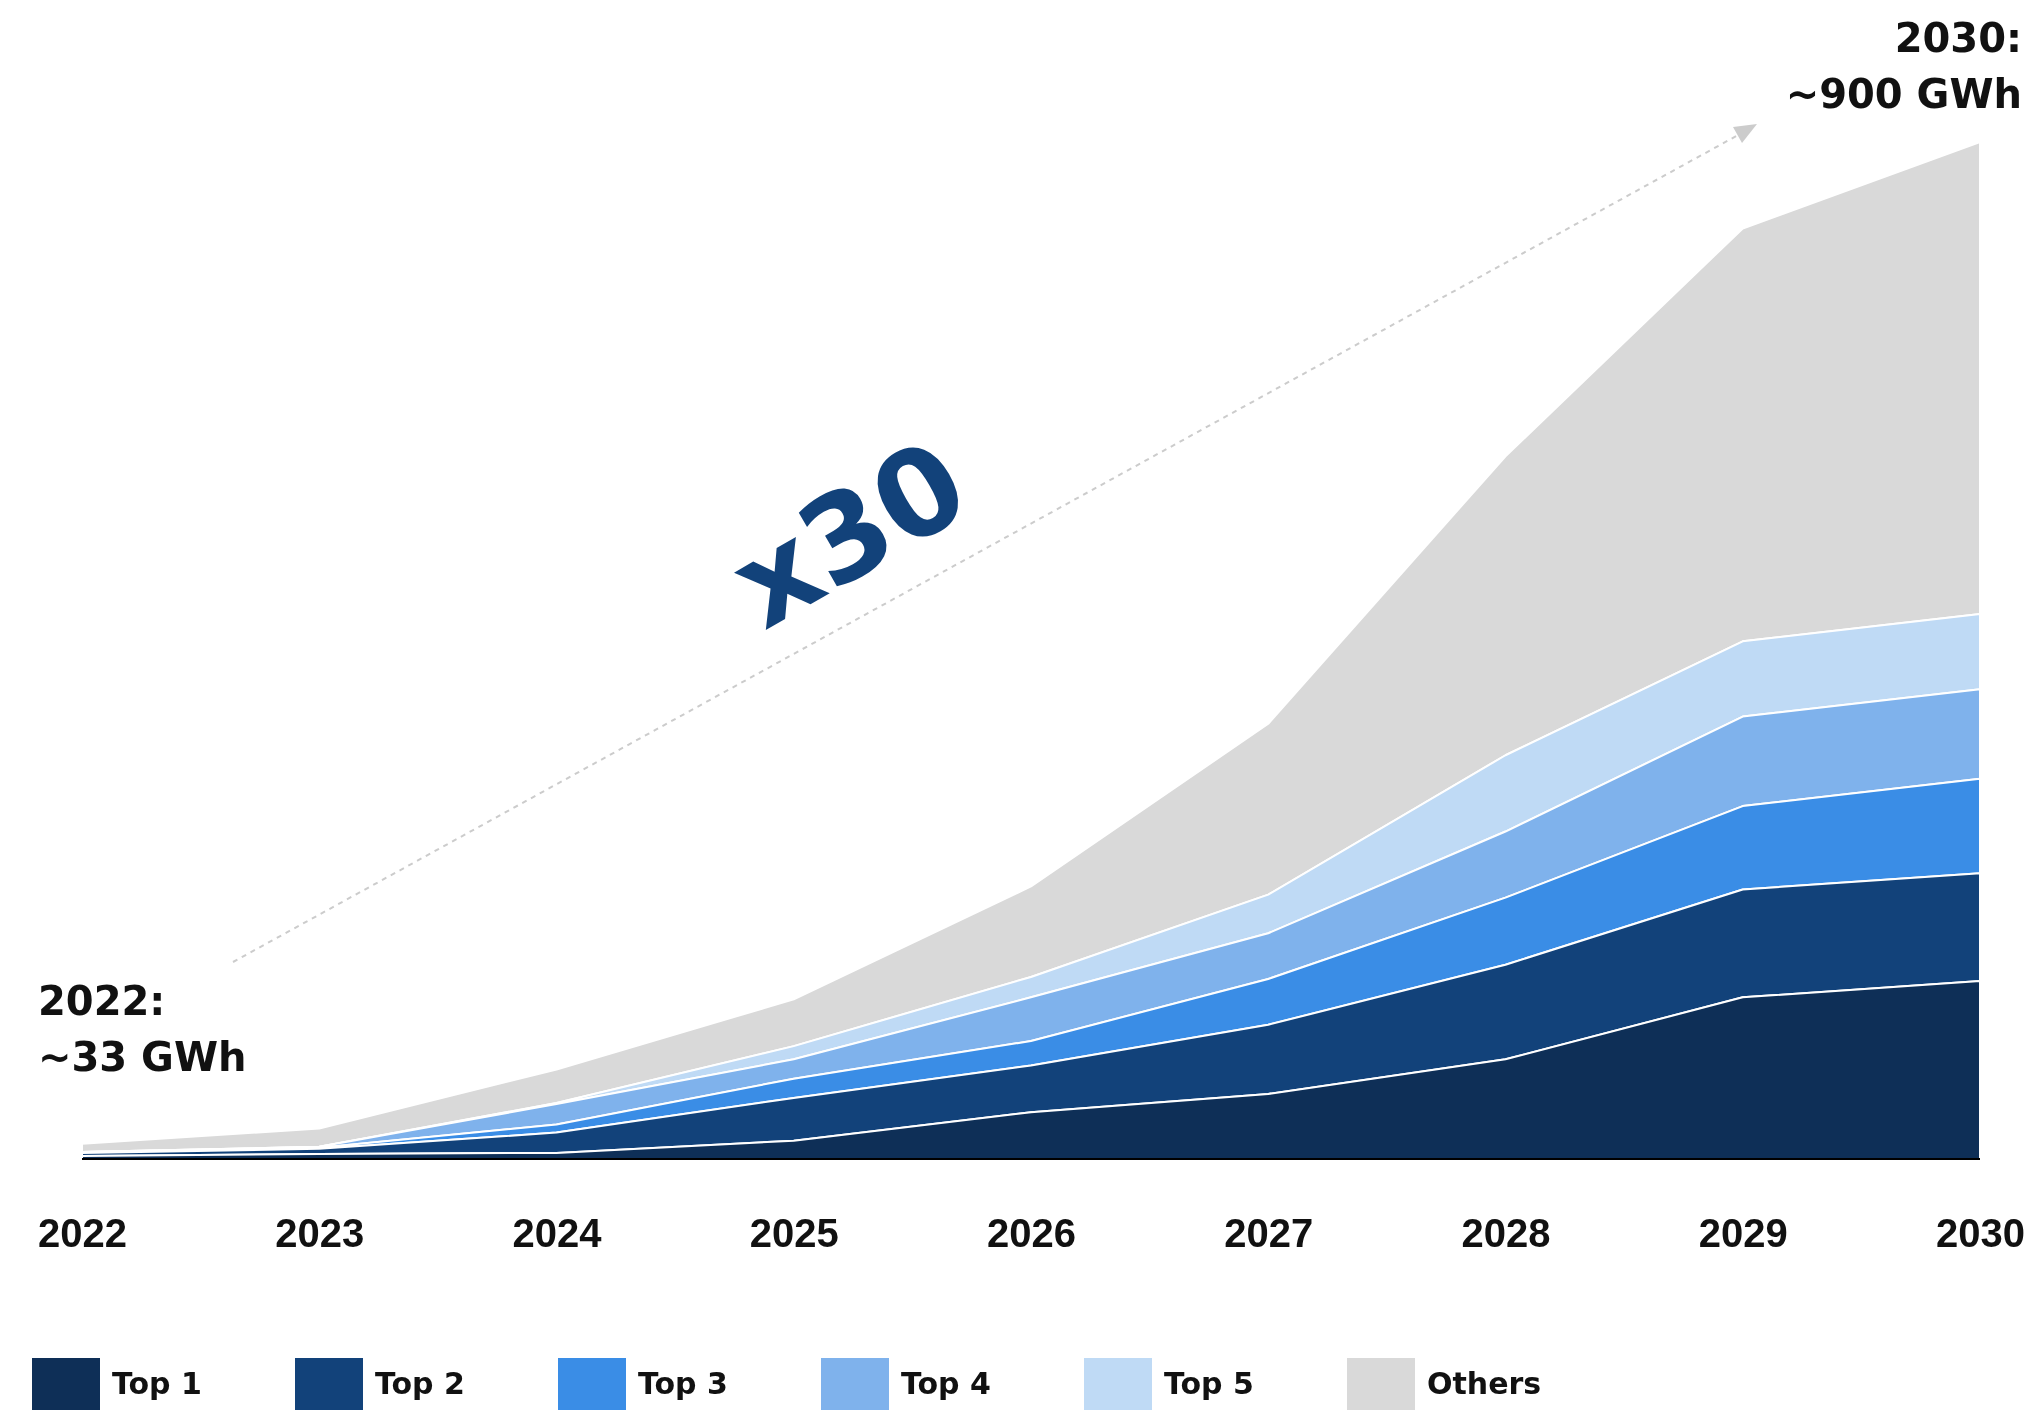  What do you see at coordinates (1209, 1383) in the screenshot?
I see `legend-label: Top 5` at bounding box center [1209, 1383].